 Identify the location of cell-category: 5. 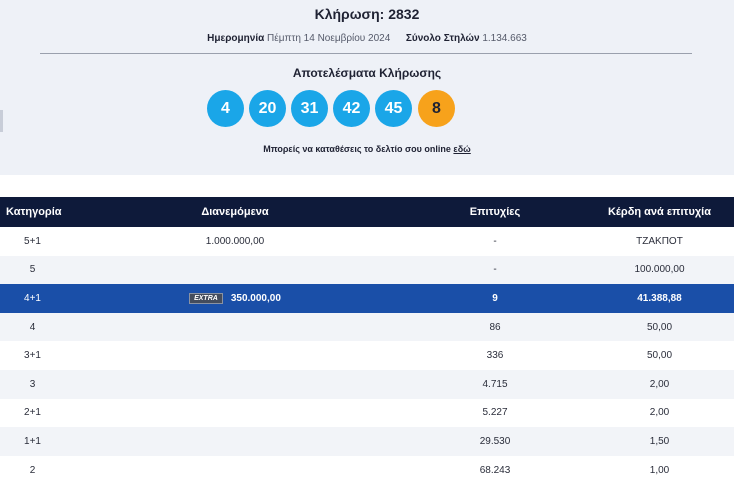
(32, 270).